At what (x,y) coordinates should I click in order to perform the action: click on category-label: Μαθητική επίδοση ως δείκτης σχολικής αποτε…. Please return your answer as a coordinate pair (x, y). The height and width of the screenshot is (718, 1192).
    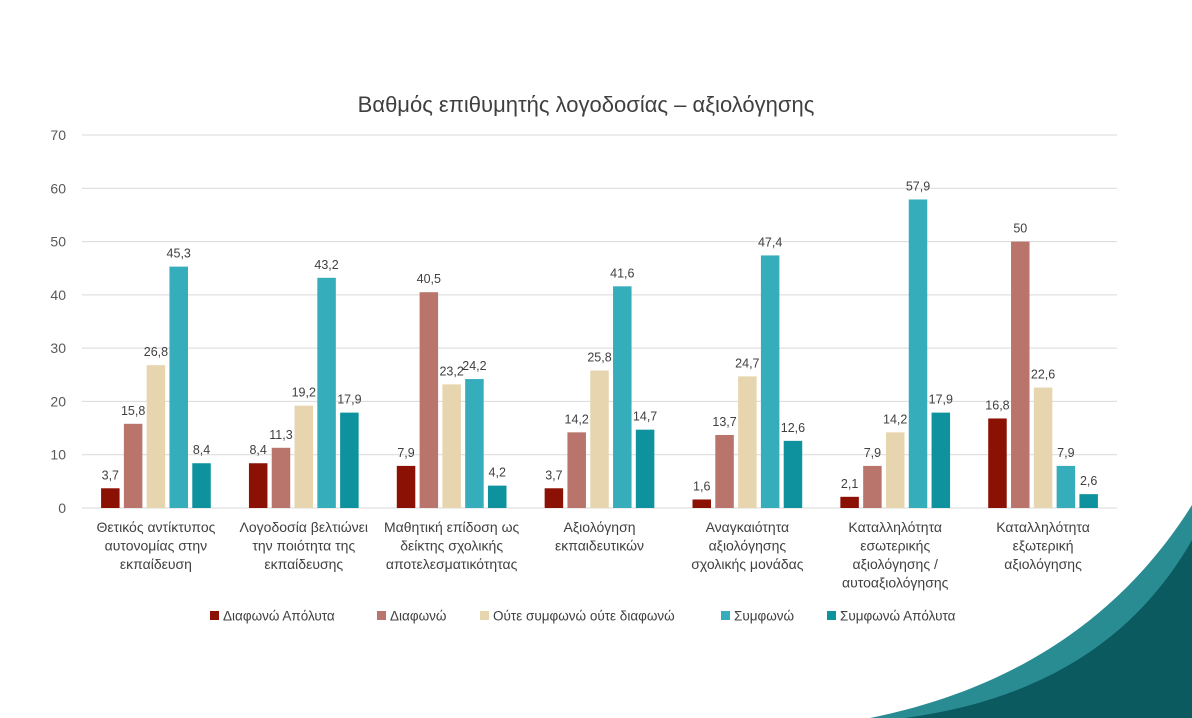
    Looking at the image, I should click on (451, 545).